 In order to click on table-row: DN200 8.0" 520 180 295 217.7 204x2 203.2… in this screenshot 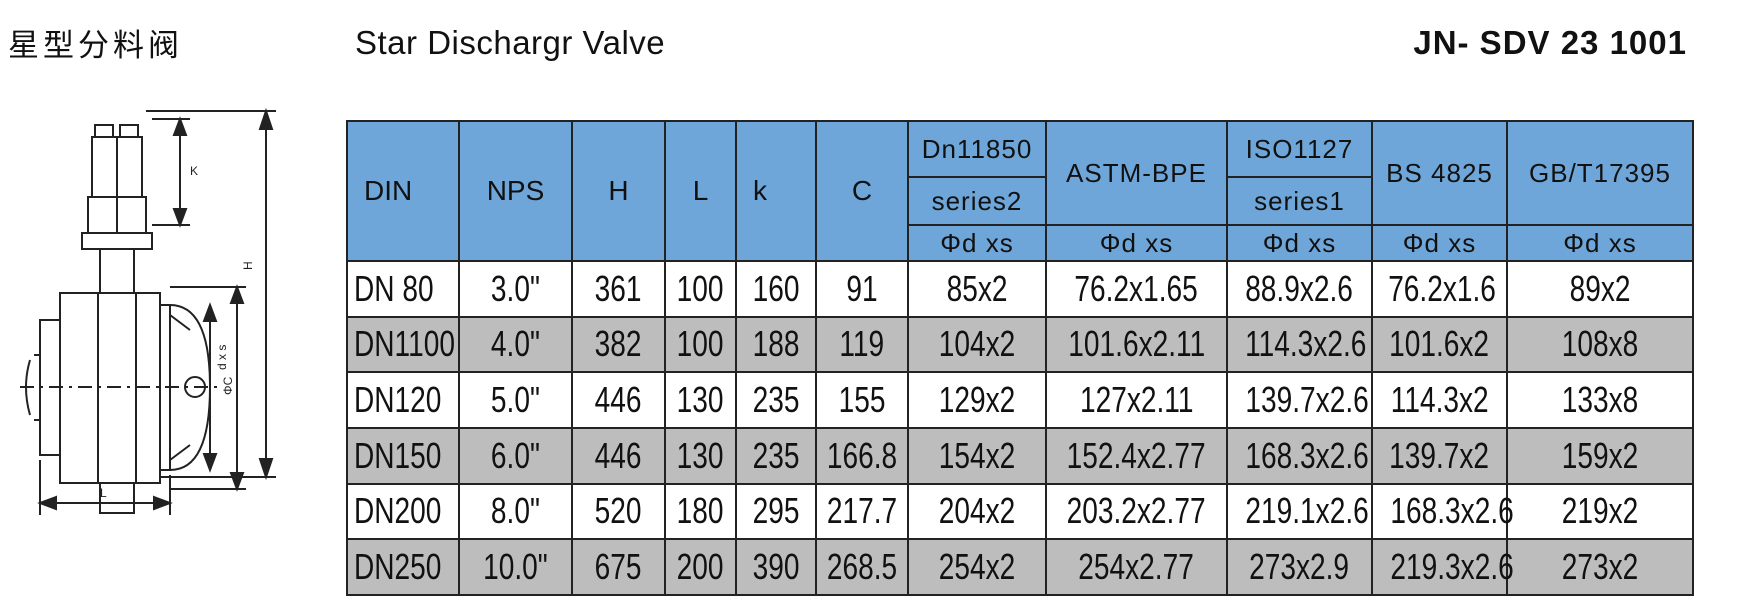, I will do `click(1020, 511)`.